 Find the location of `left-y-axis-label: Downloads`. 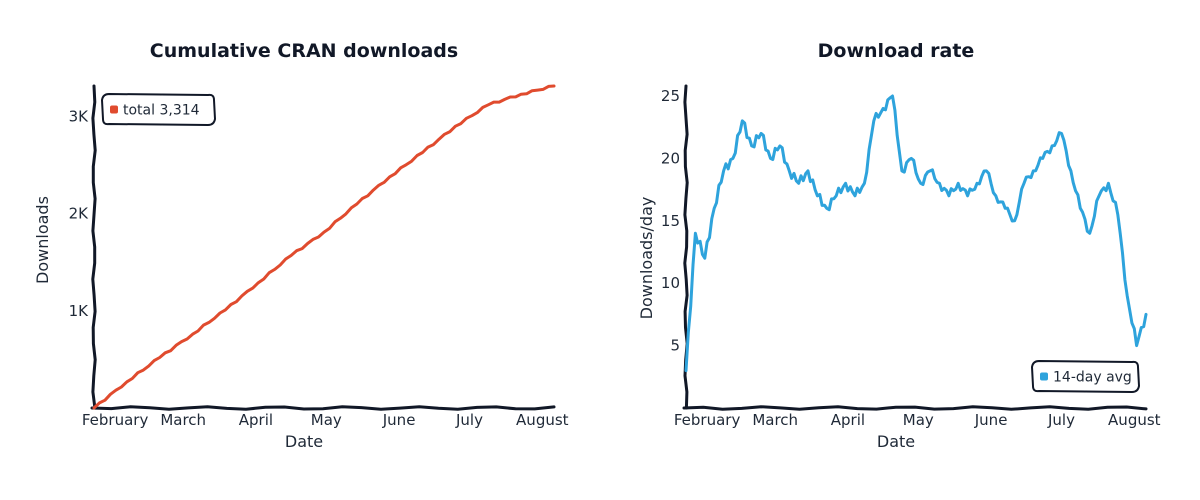

left-y-axis-label: Downloads is located at coordinates (42, 240).